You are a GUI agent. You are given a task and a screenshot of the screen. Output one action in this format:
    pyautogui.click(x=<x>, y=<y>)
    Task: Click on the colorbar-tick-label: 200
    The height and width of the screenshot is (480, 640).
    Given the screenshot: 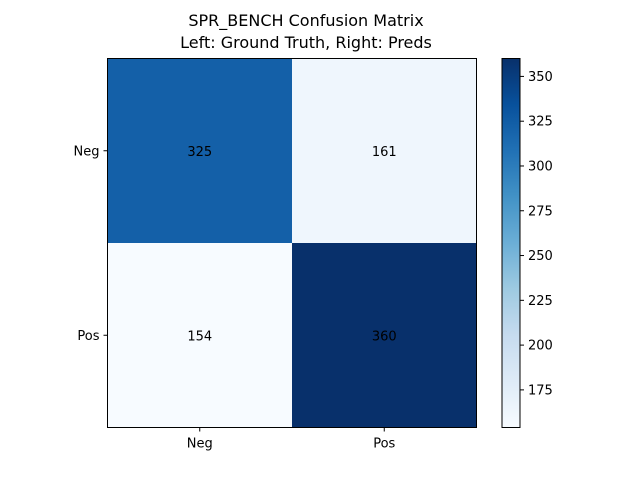 What is the action you would take?
    pyautogui.click(x=540, y=346)
    